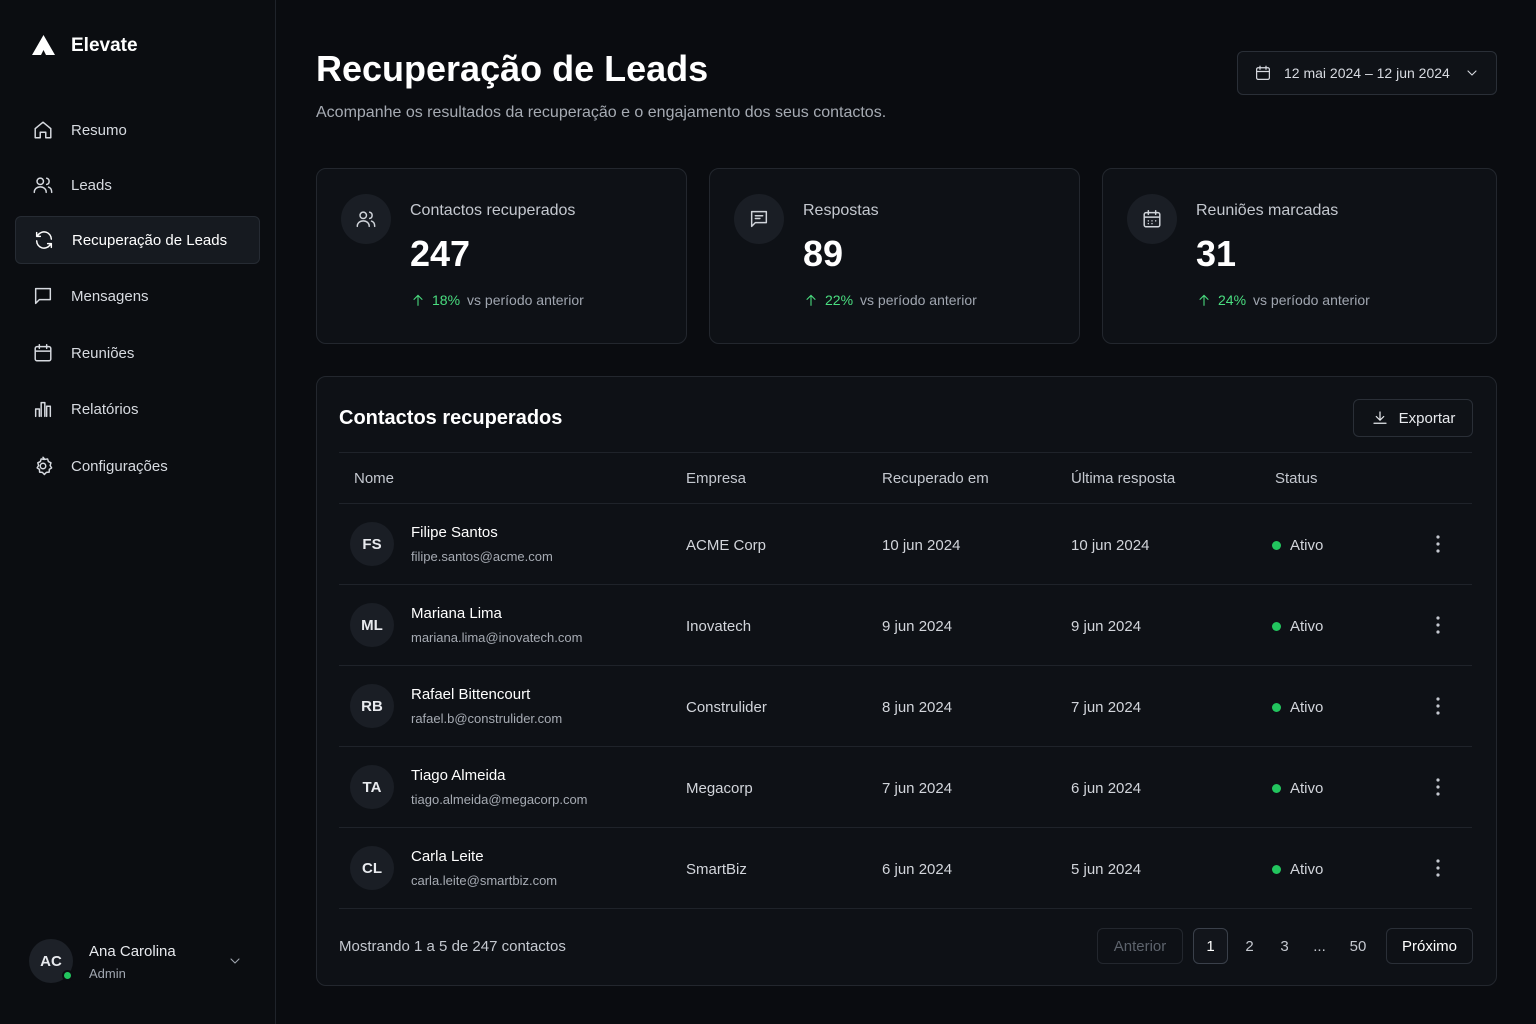 The width and height of the screenshot is (1536, 1024). I want to click on date-range-picker: 12 mai 2024 – 12 jun 2024, so click(1367, 73).